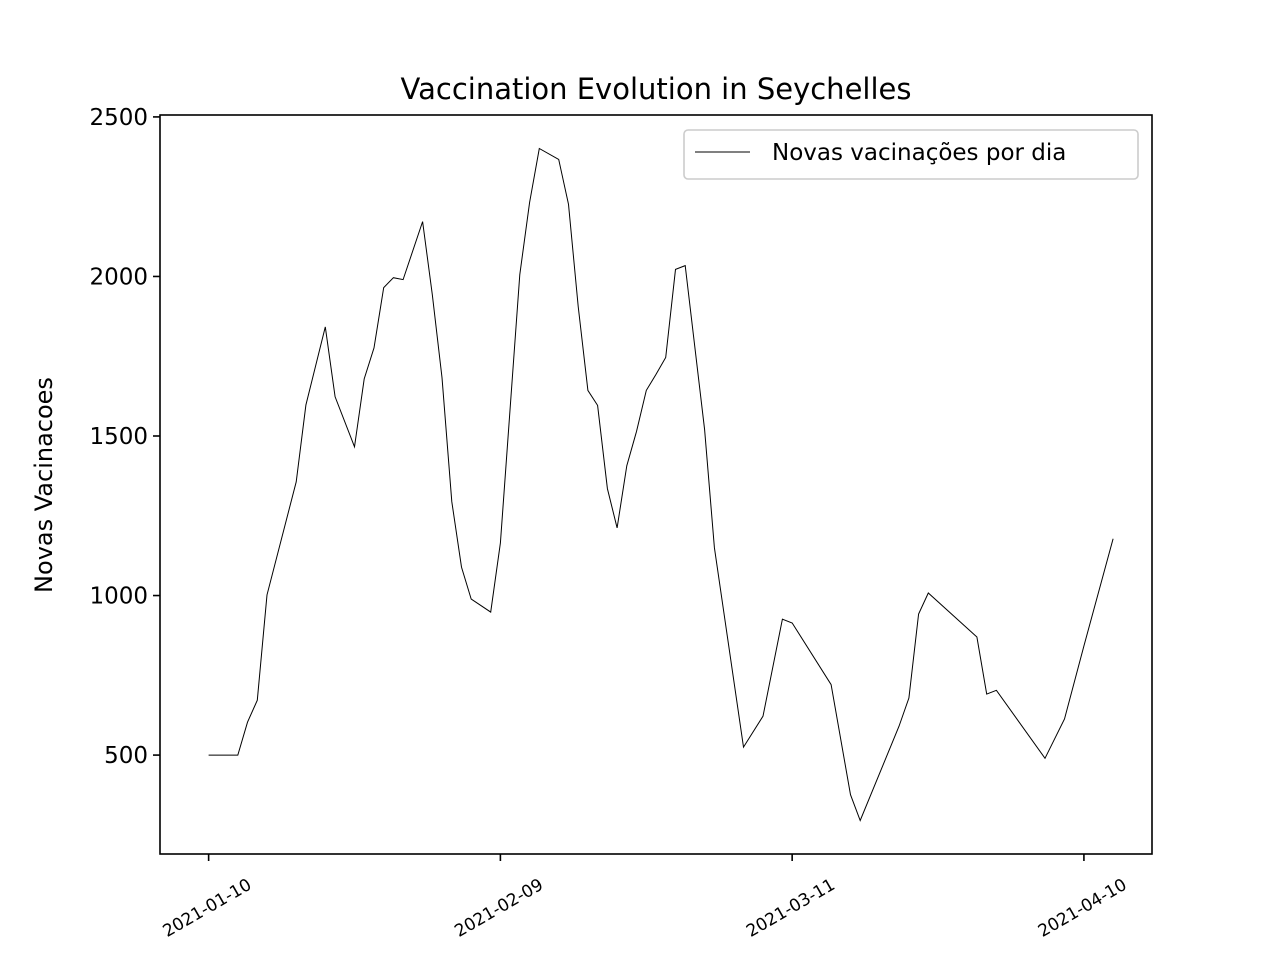 The width and height of the screenshot is (1280, 960). I want to click on y-tick-label: 1000, so click(118, 597).